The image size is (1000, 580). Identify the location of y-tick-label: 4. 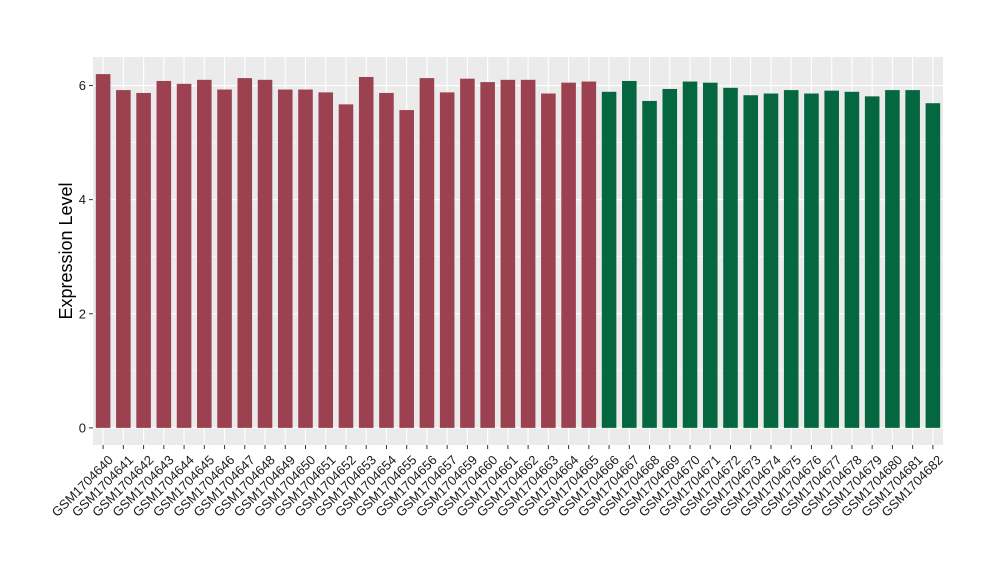
(82, 199).